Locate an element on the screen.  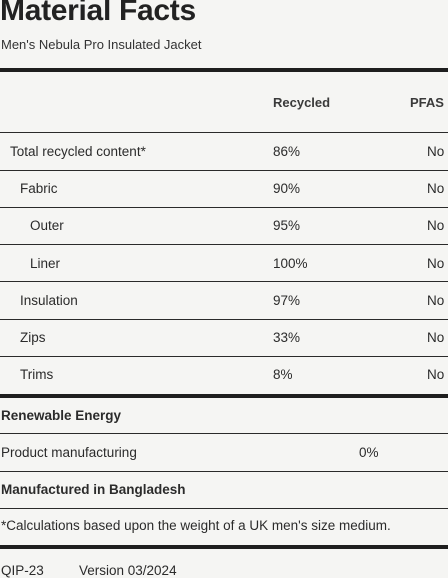
row-value-recycled: 8% is located at coordinates (283, 374).